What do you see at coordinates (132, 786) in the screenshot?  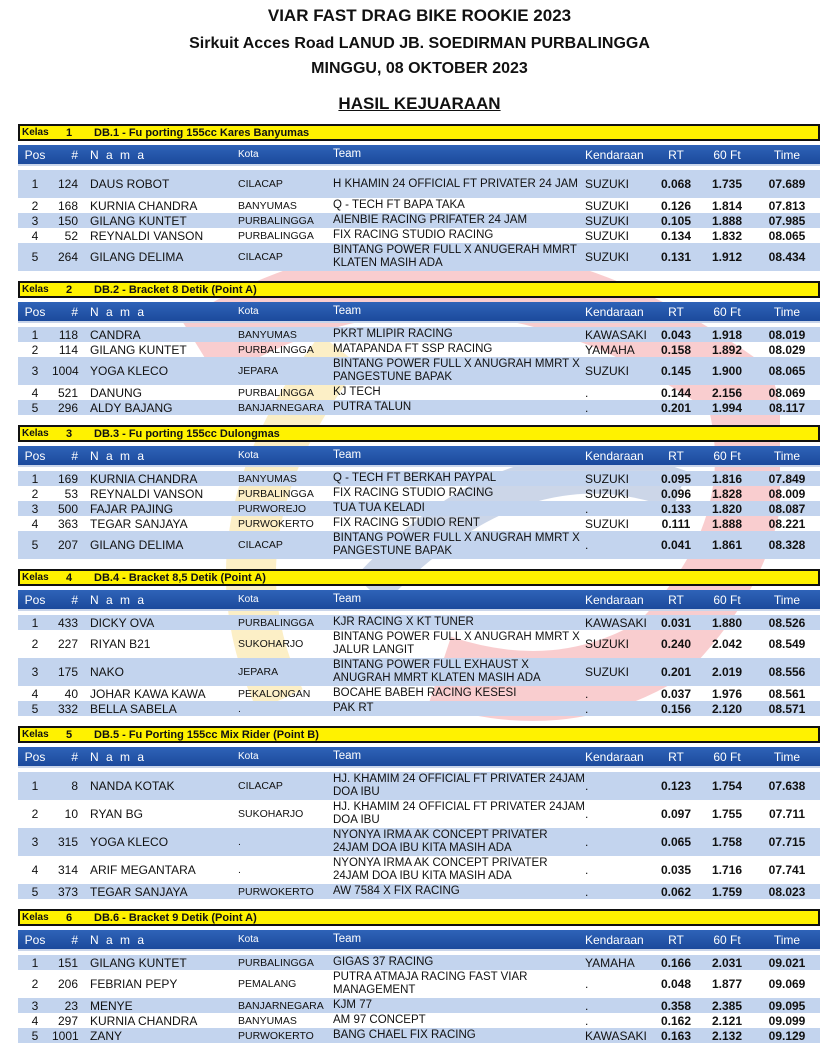 I see `cell-nama: NANDA KOTAK` at bounding box center [132, 786].